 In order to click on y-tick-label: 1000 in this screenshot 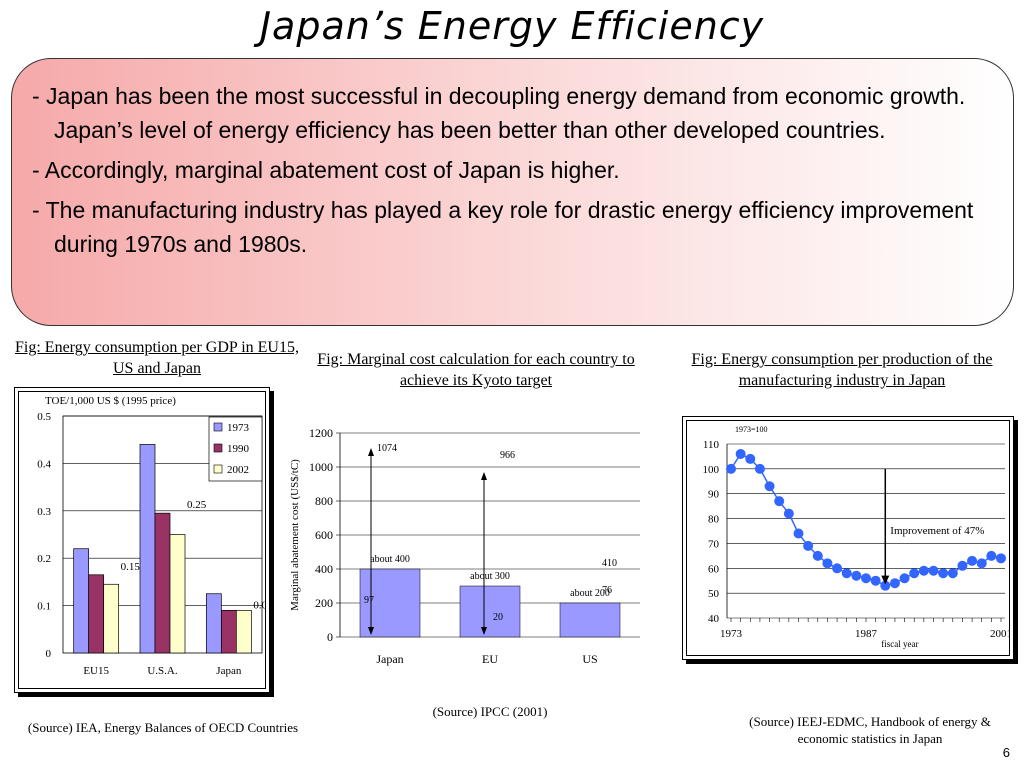, I will do `click(321, 467)`.